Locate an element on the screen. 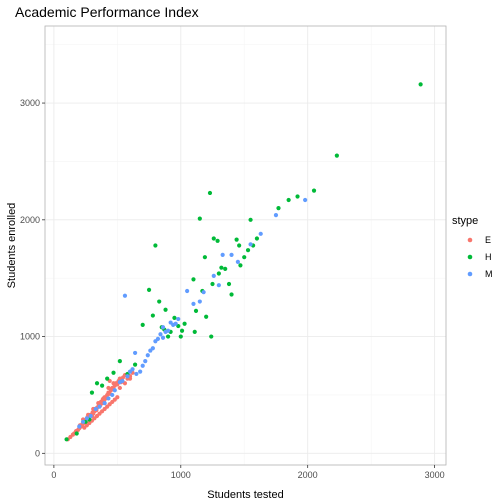 The height and width of the screenshot is (504, 504). x-tick-label: 3000 is located at coordinates (435, 475).